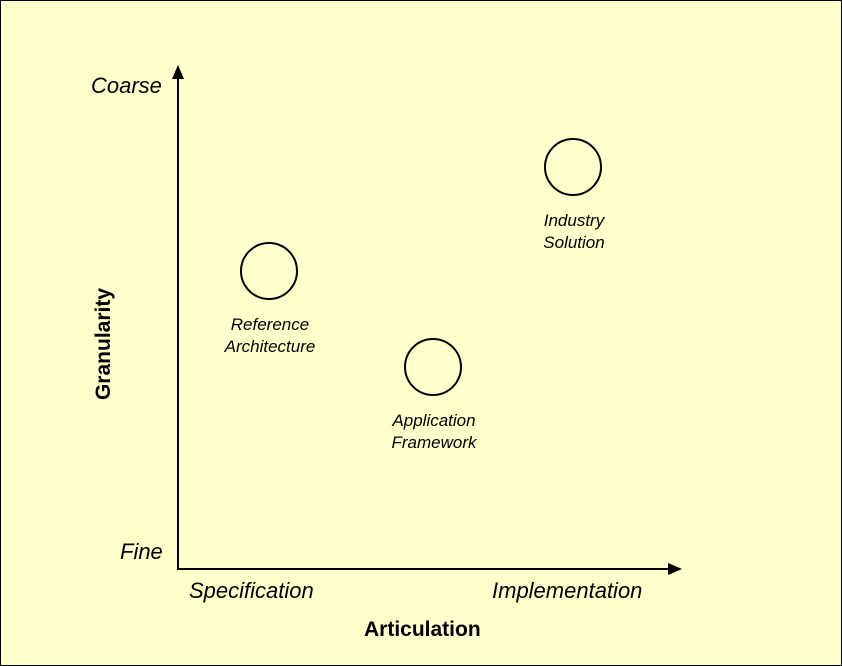  Describe the element at coordinates (675, 569) in the screenshot. I see `x-axis-arrowhead` at that location.